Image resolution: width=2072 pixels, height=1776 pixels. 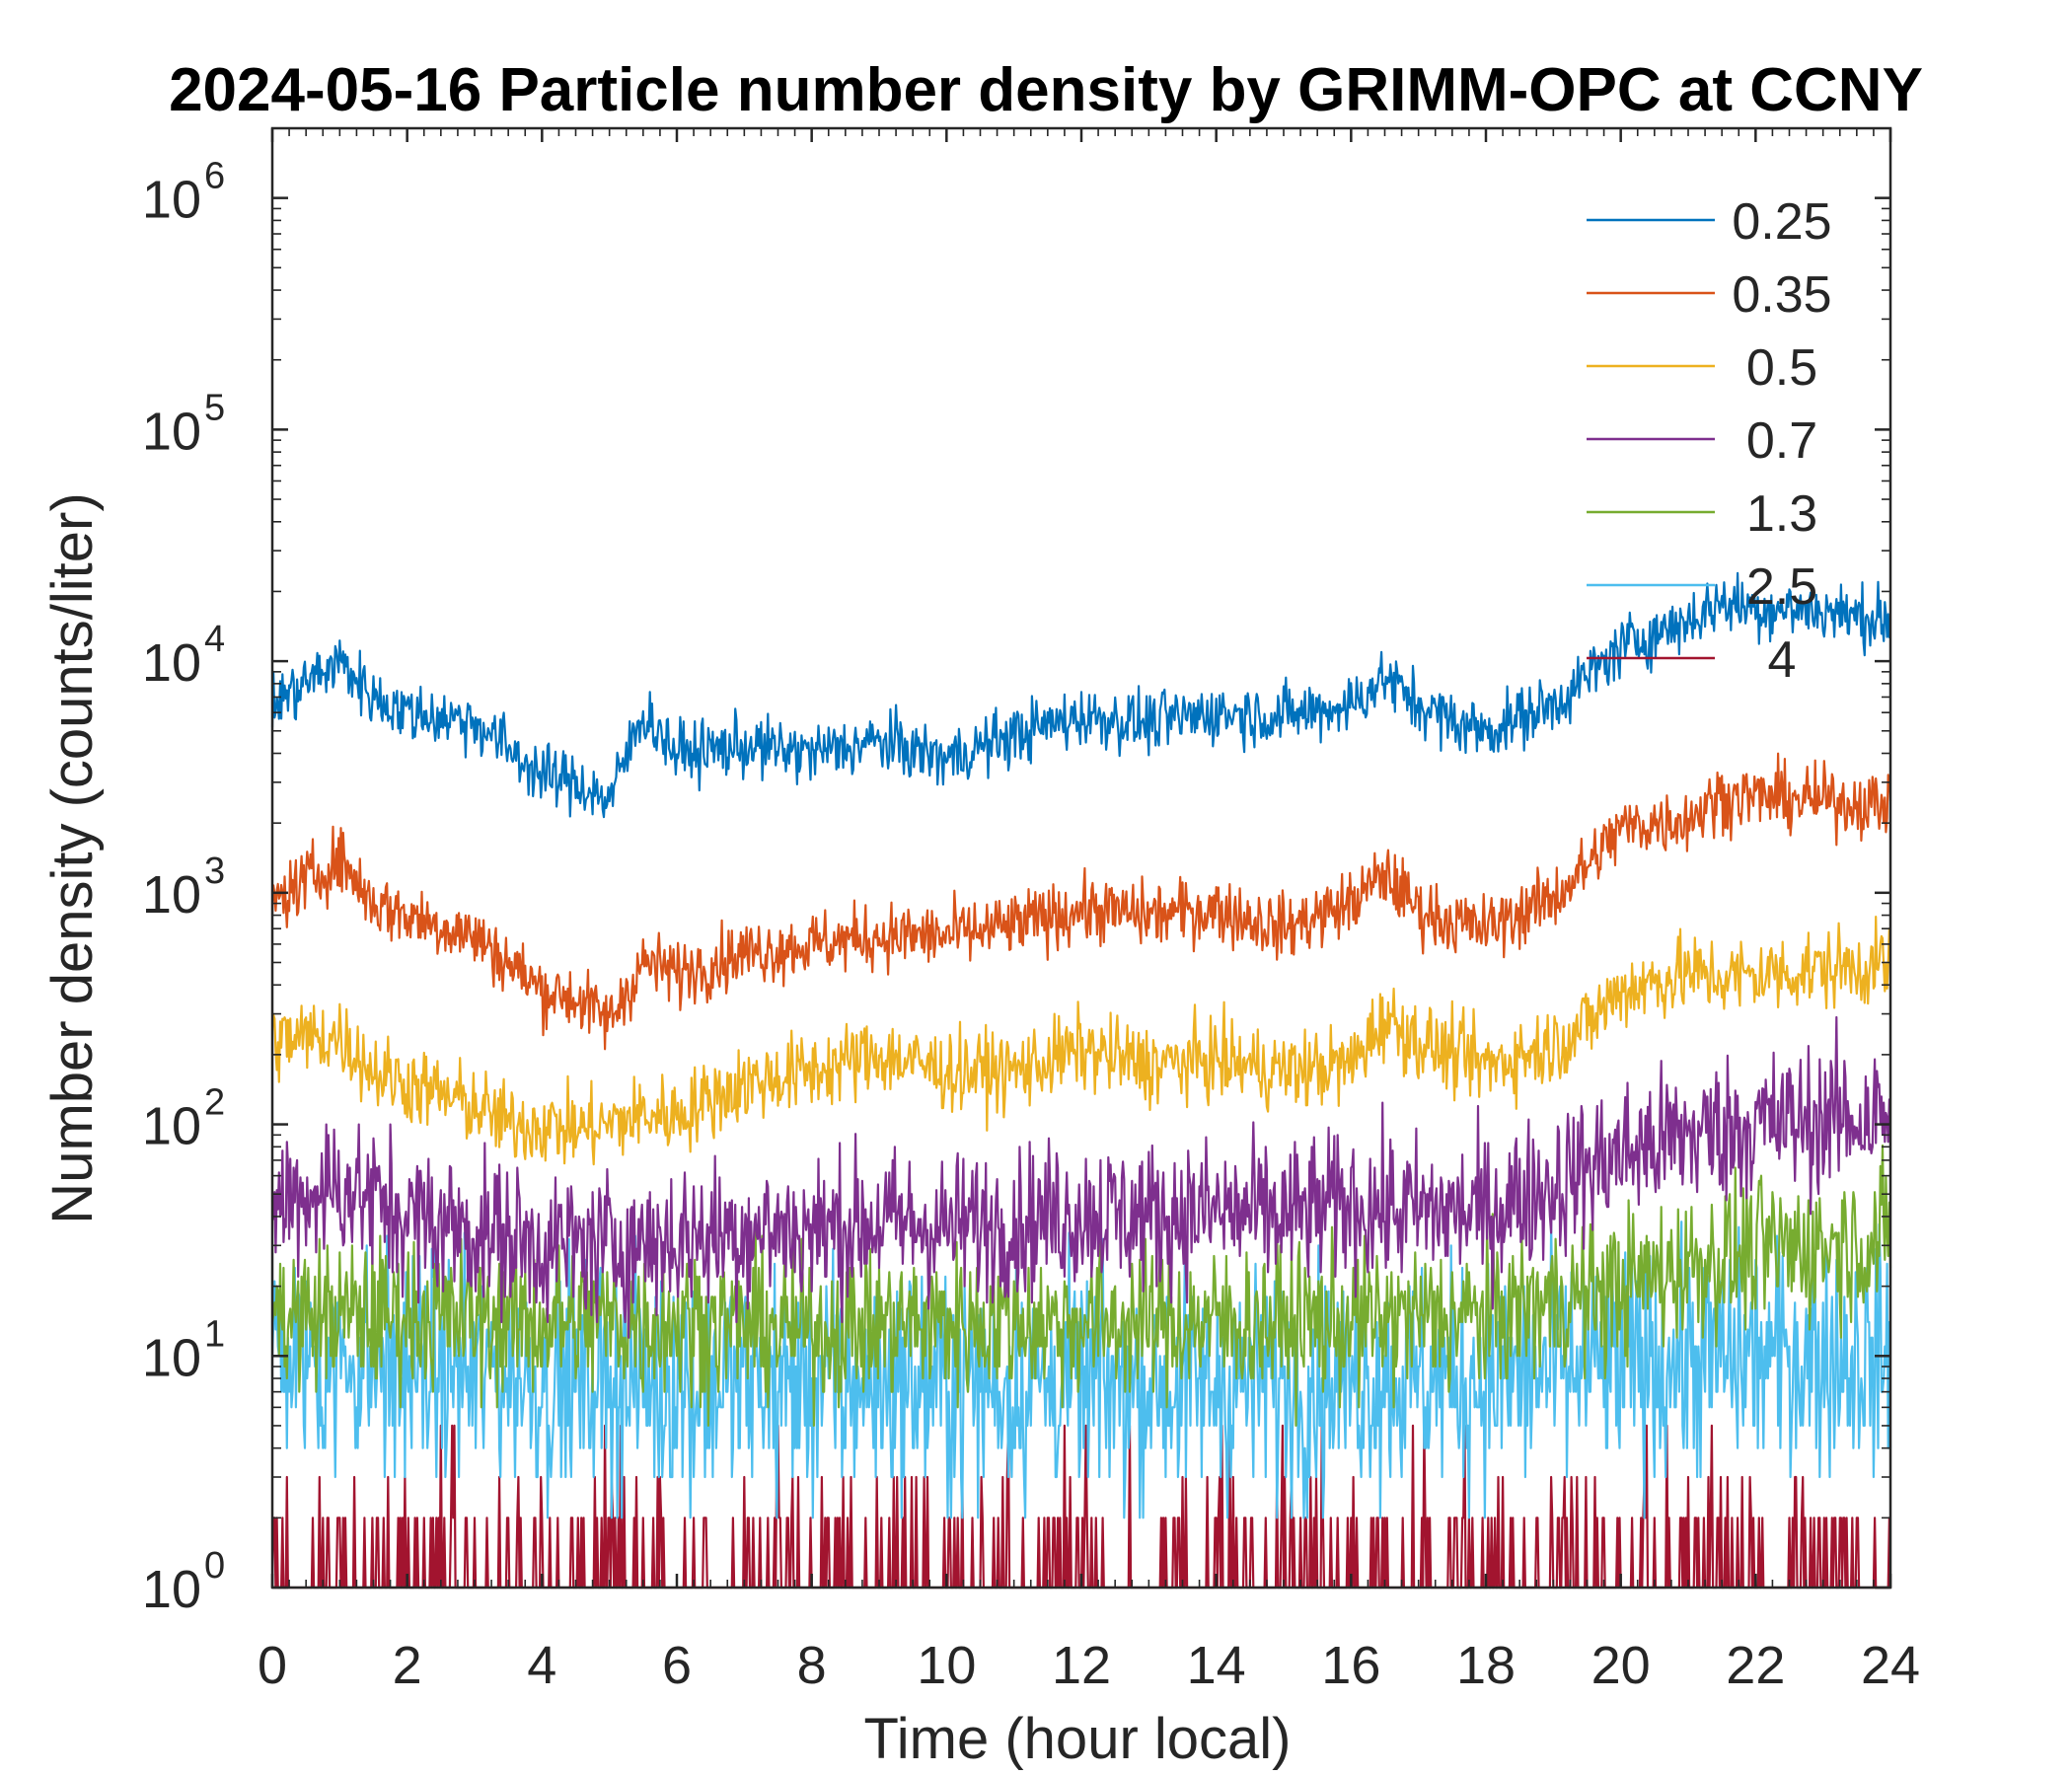 I want to click on legend-item: 4, so click(x=1692, y=660).